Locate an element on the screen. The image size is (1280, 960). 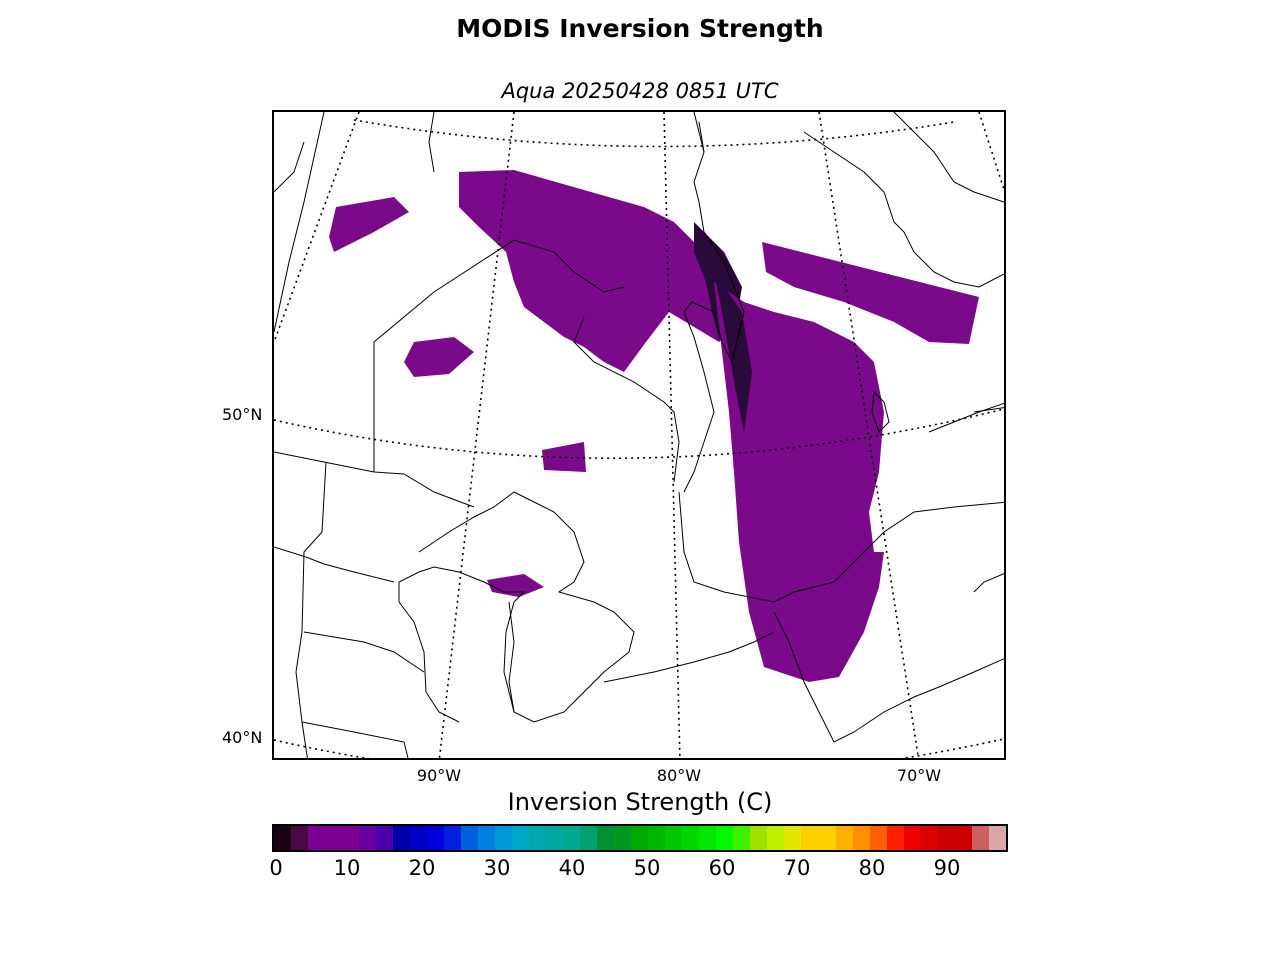
meridian-90w is located at coordinates (476, 435).